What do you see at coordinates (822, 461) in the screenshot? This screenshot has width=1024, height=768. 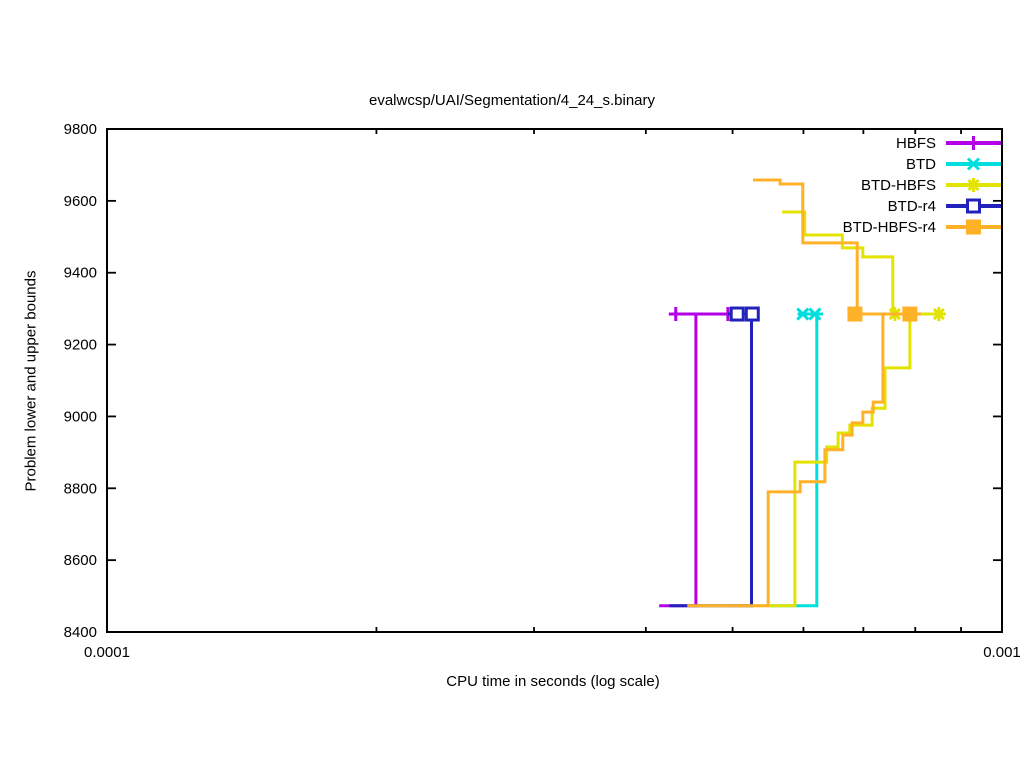 I see `series-BTD-HBFS-lower-bound` at bounding box center [822, 461].